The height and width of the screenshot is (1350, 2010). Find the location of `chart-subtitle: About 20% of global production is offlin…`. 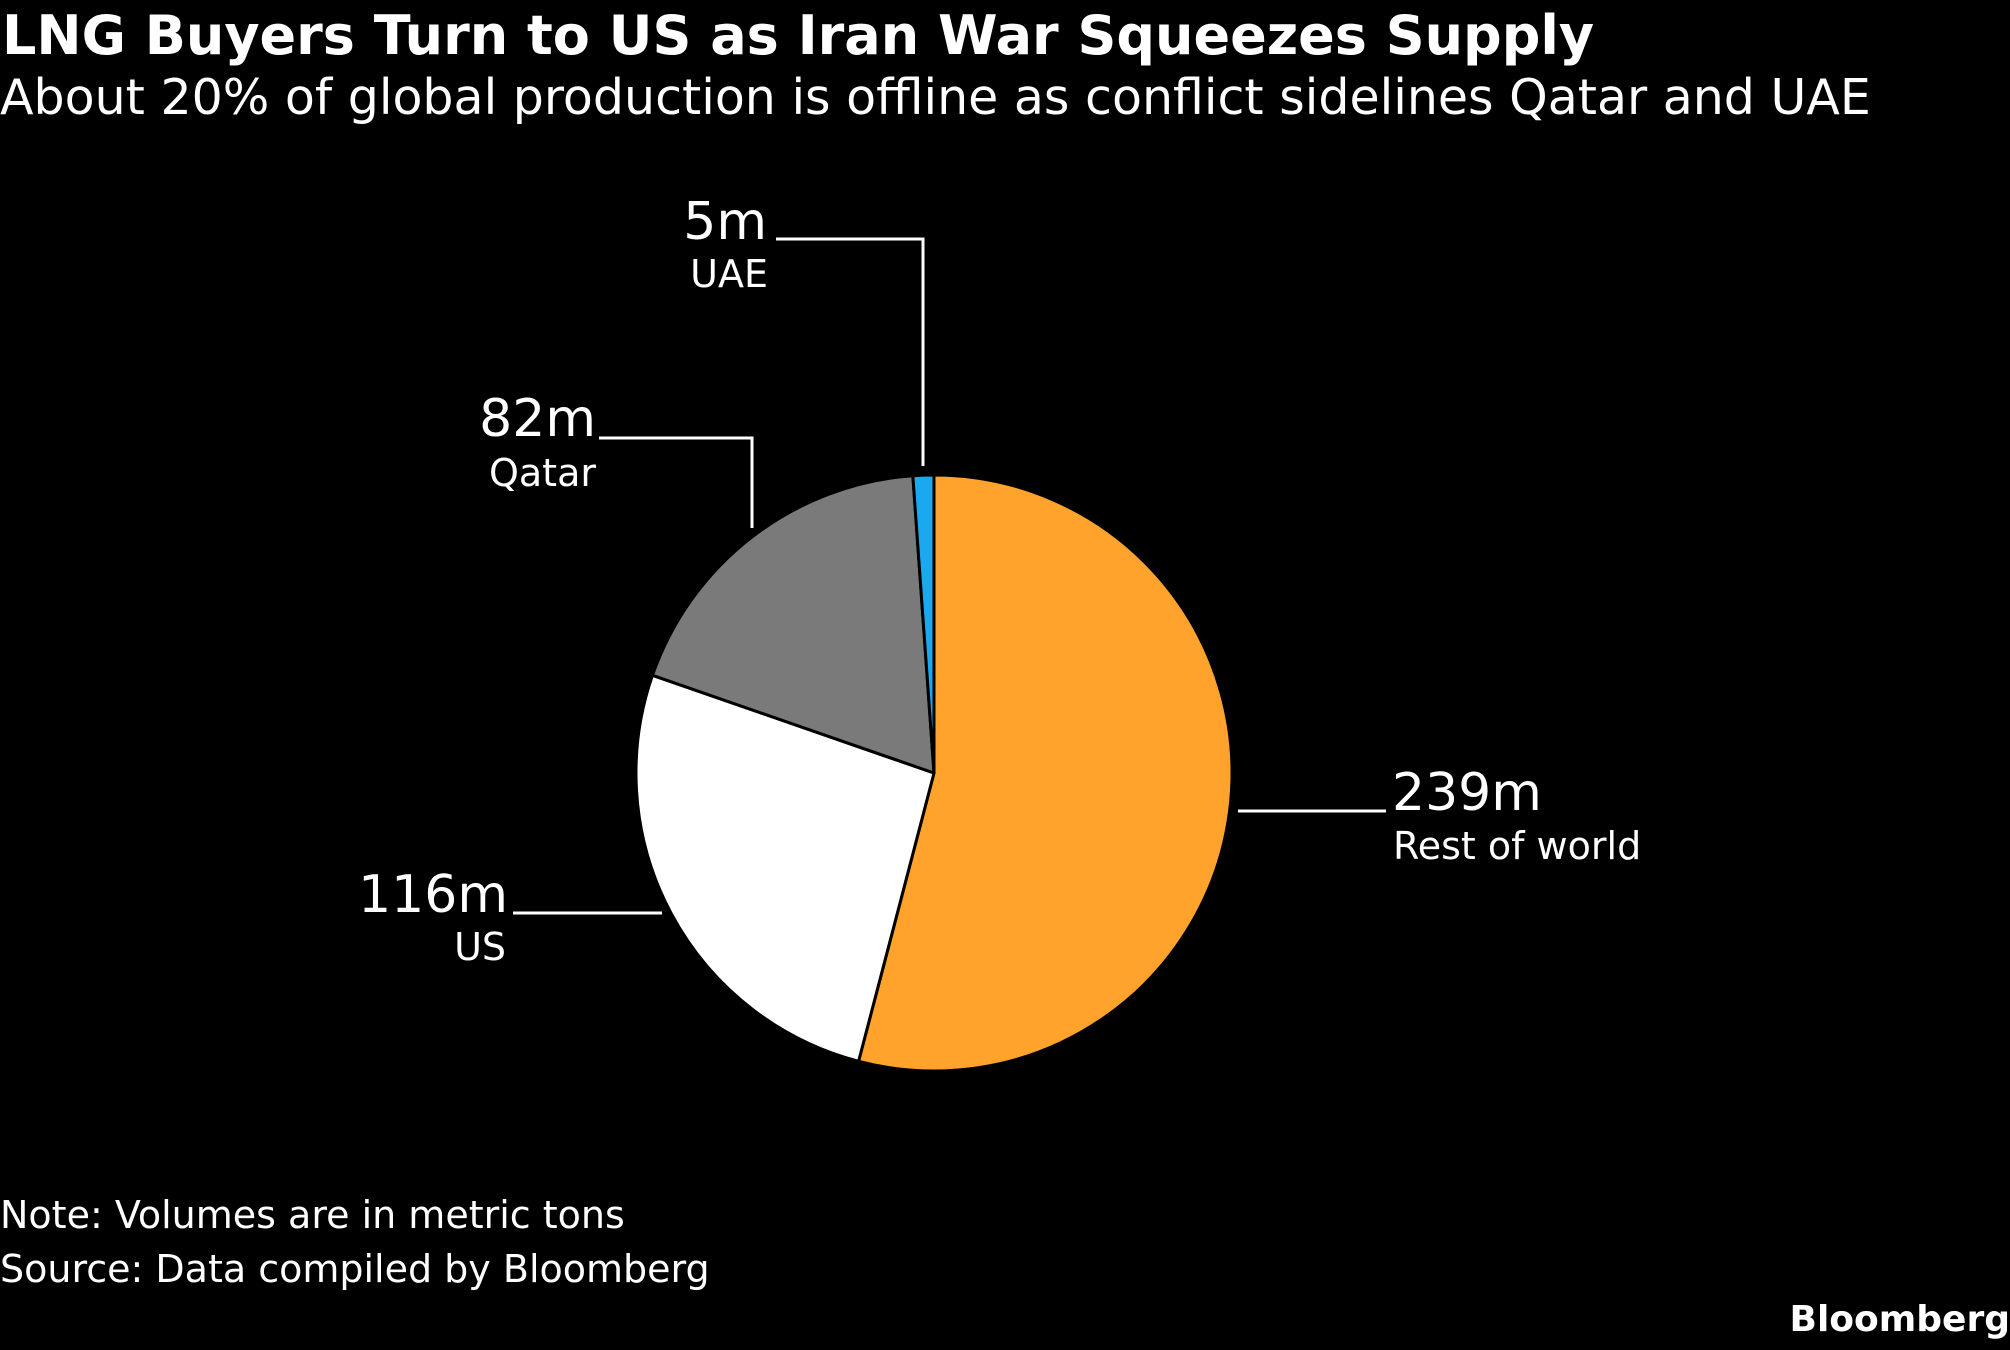

chart-subtitle: About 20% of global production is offlin… is located at coordinates (935, 97).